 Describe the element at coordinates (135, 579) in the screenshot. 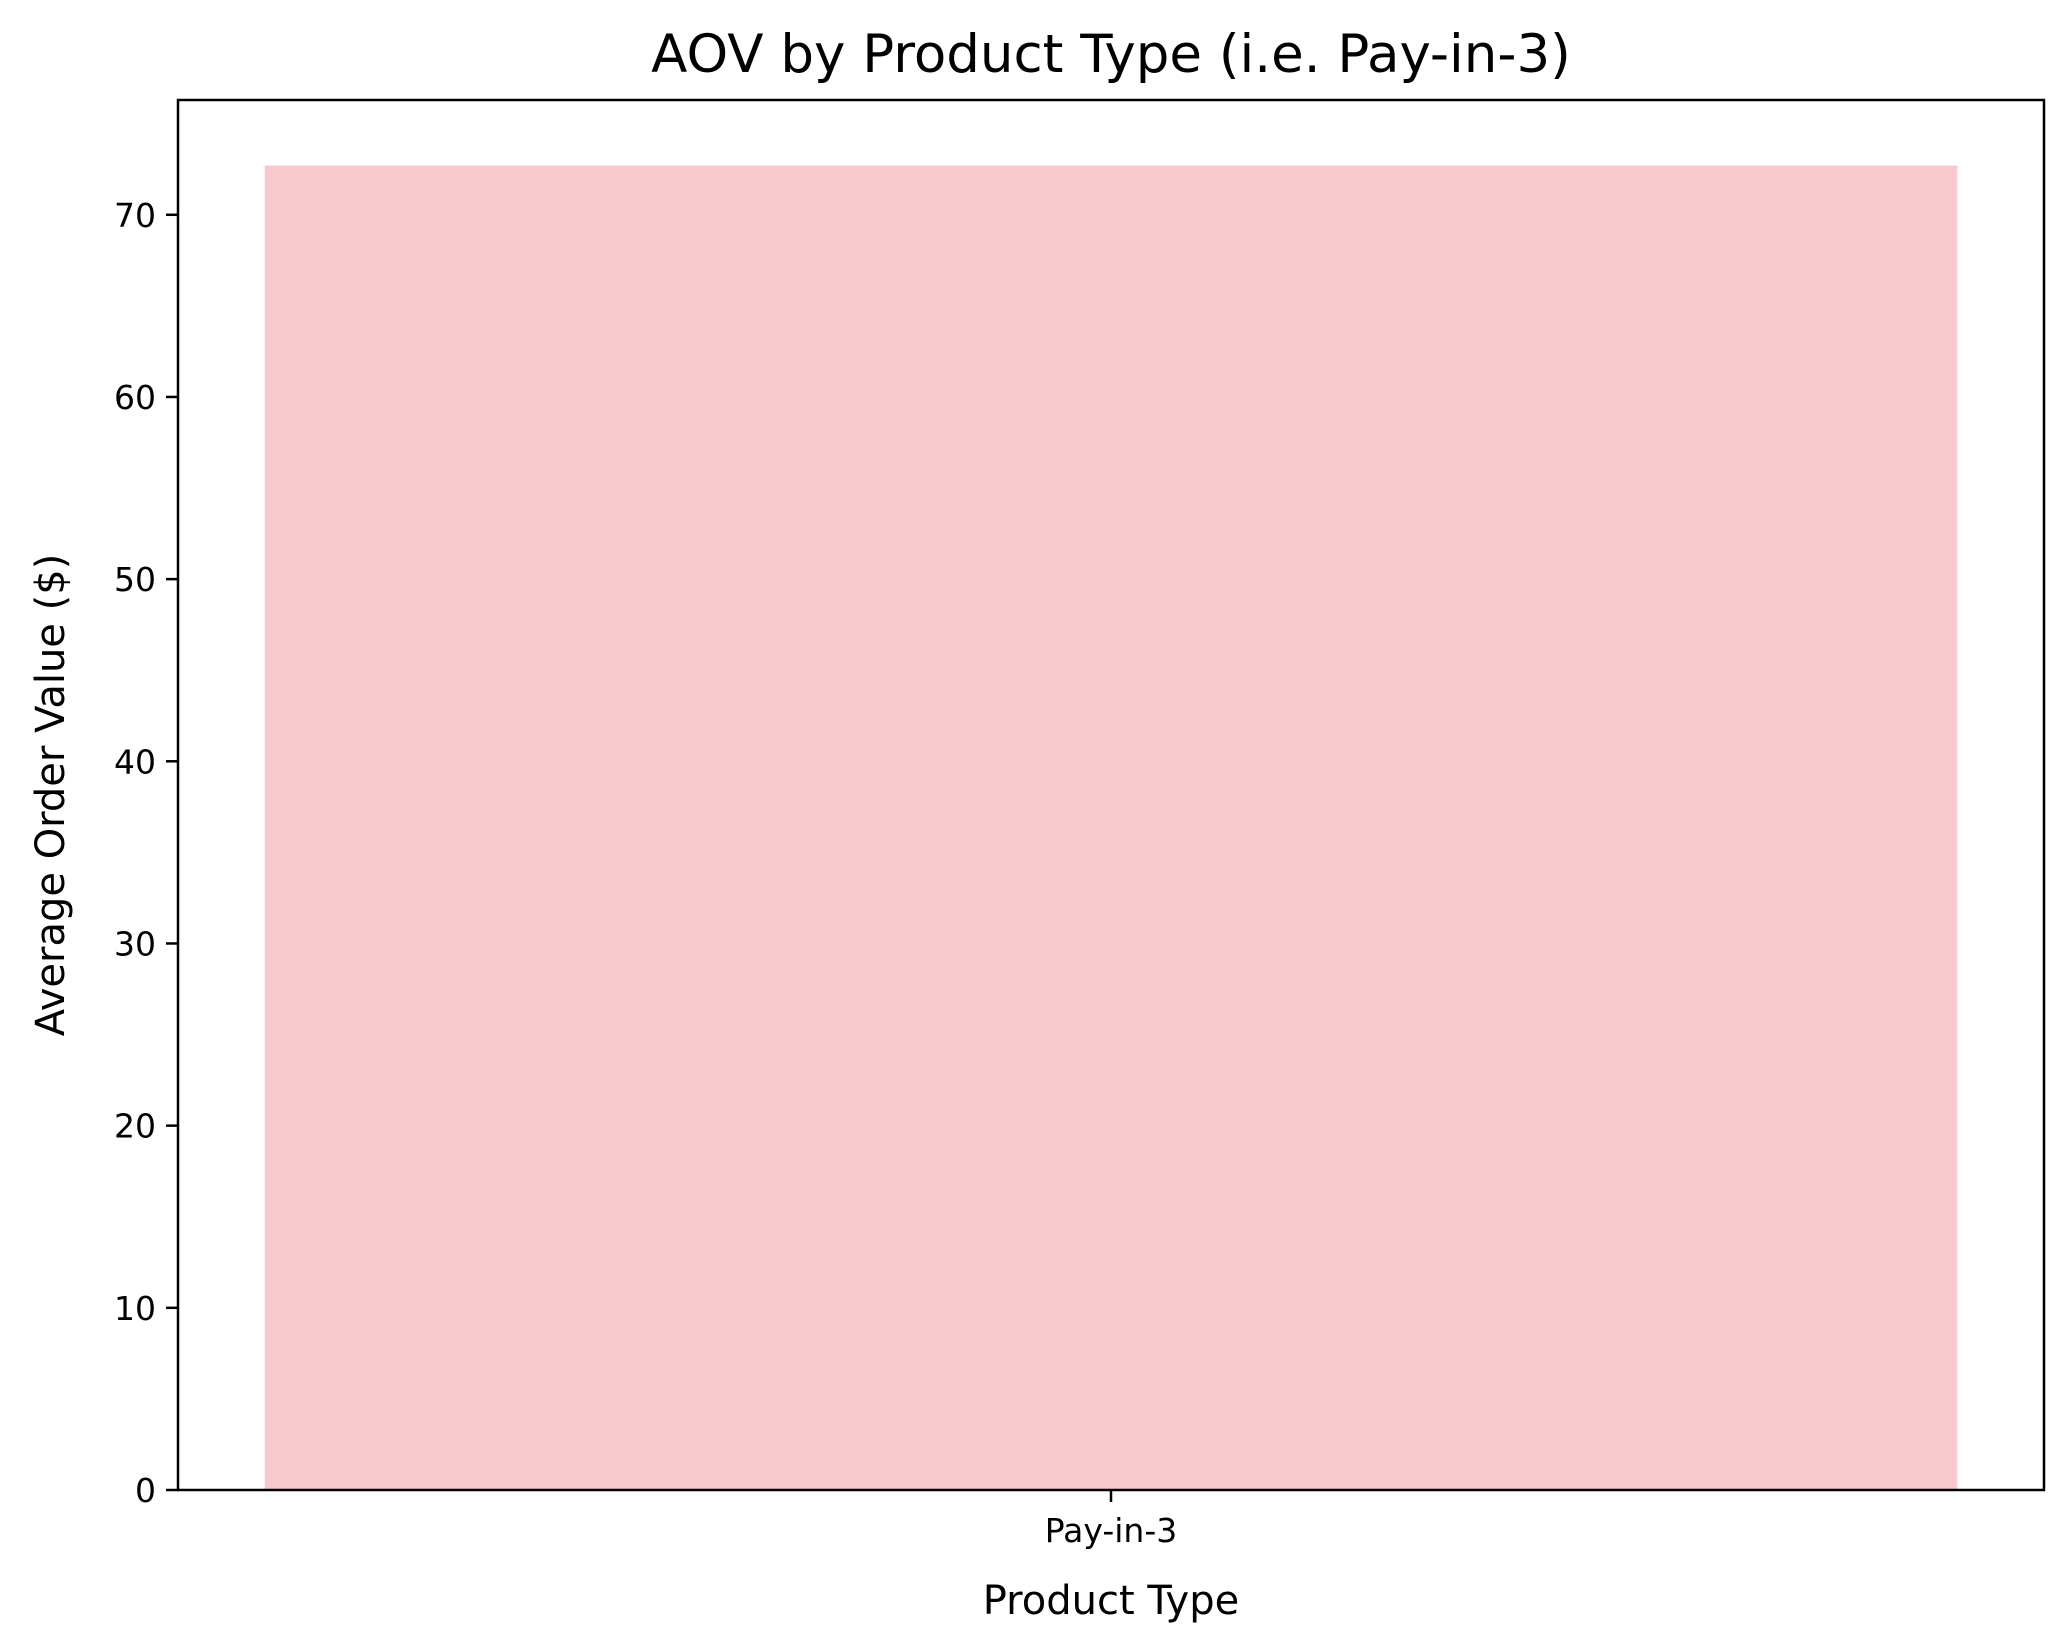

I see `y-tick-label: 50` at that location.